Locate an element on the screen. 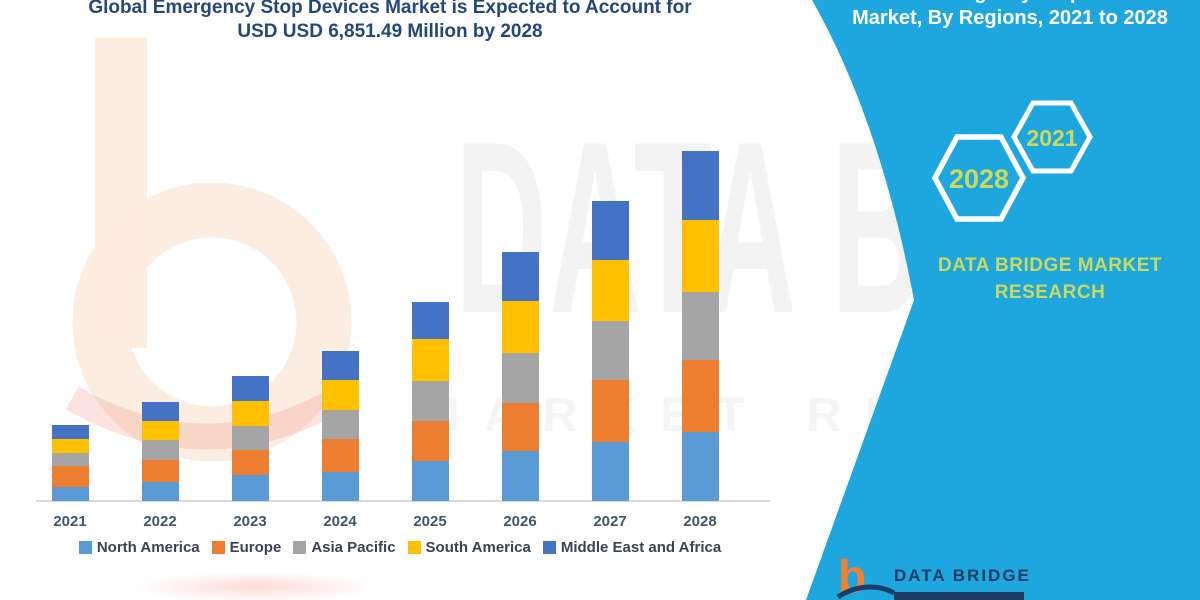  stacked-bar-2024 is located at coordinates (340, 426).